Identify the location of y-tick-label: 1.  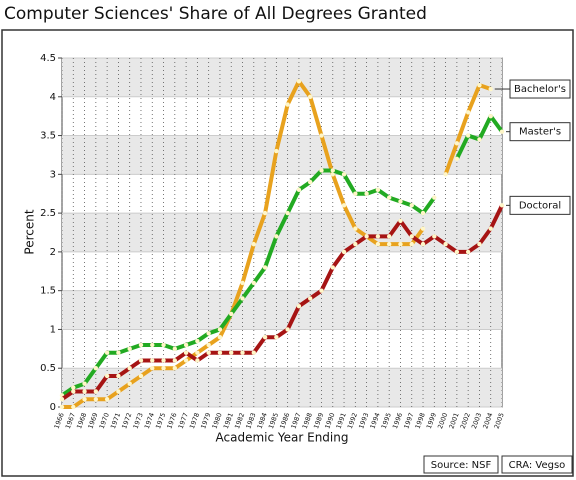
(53, 329).